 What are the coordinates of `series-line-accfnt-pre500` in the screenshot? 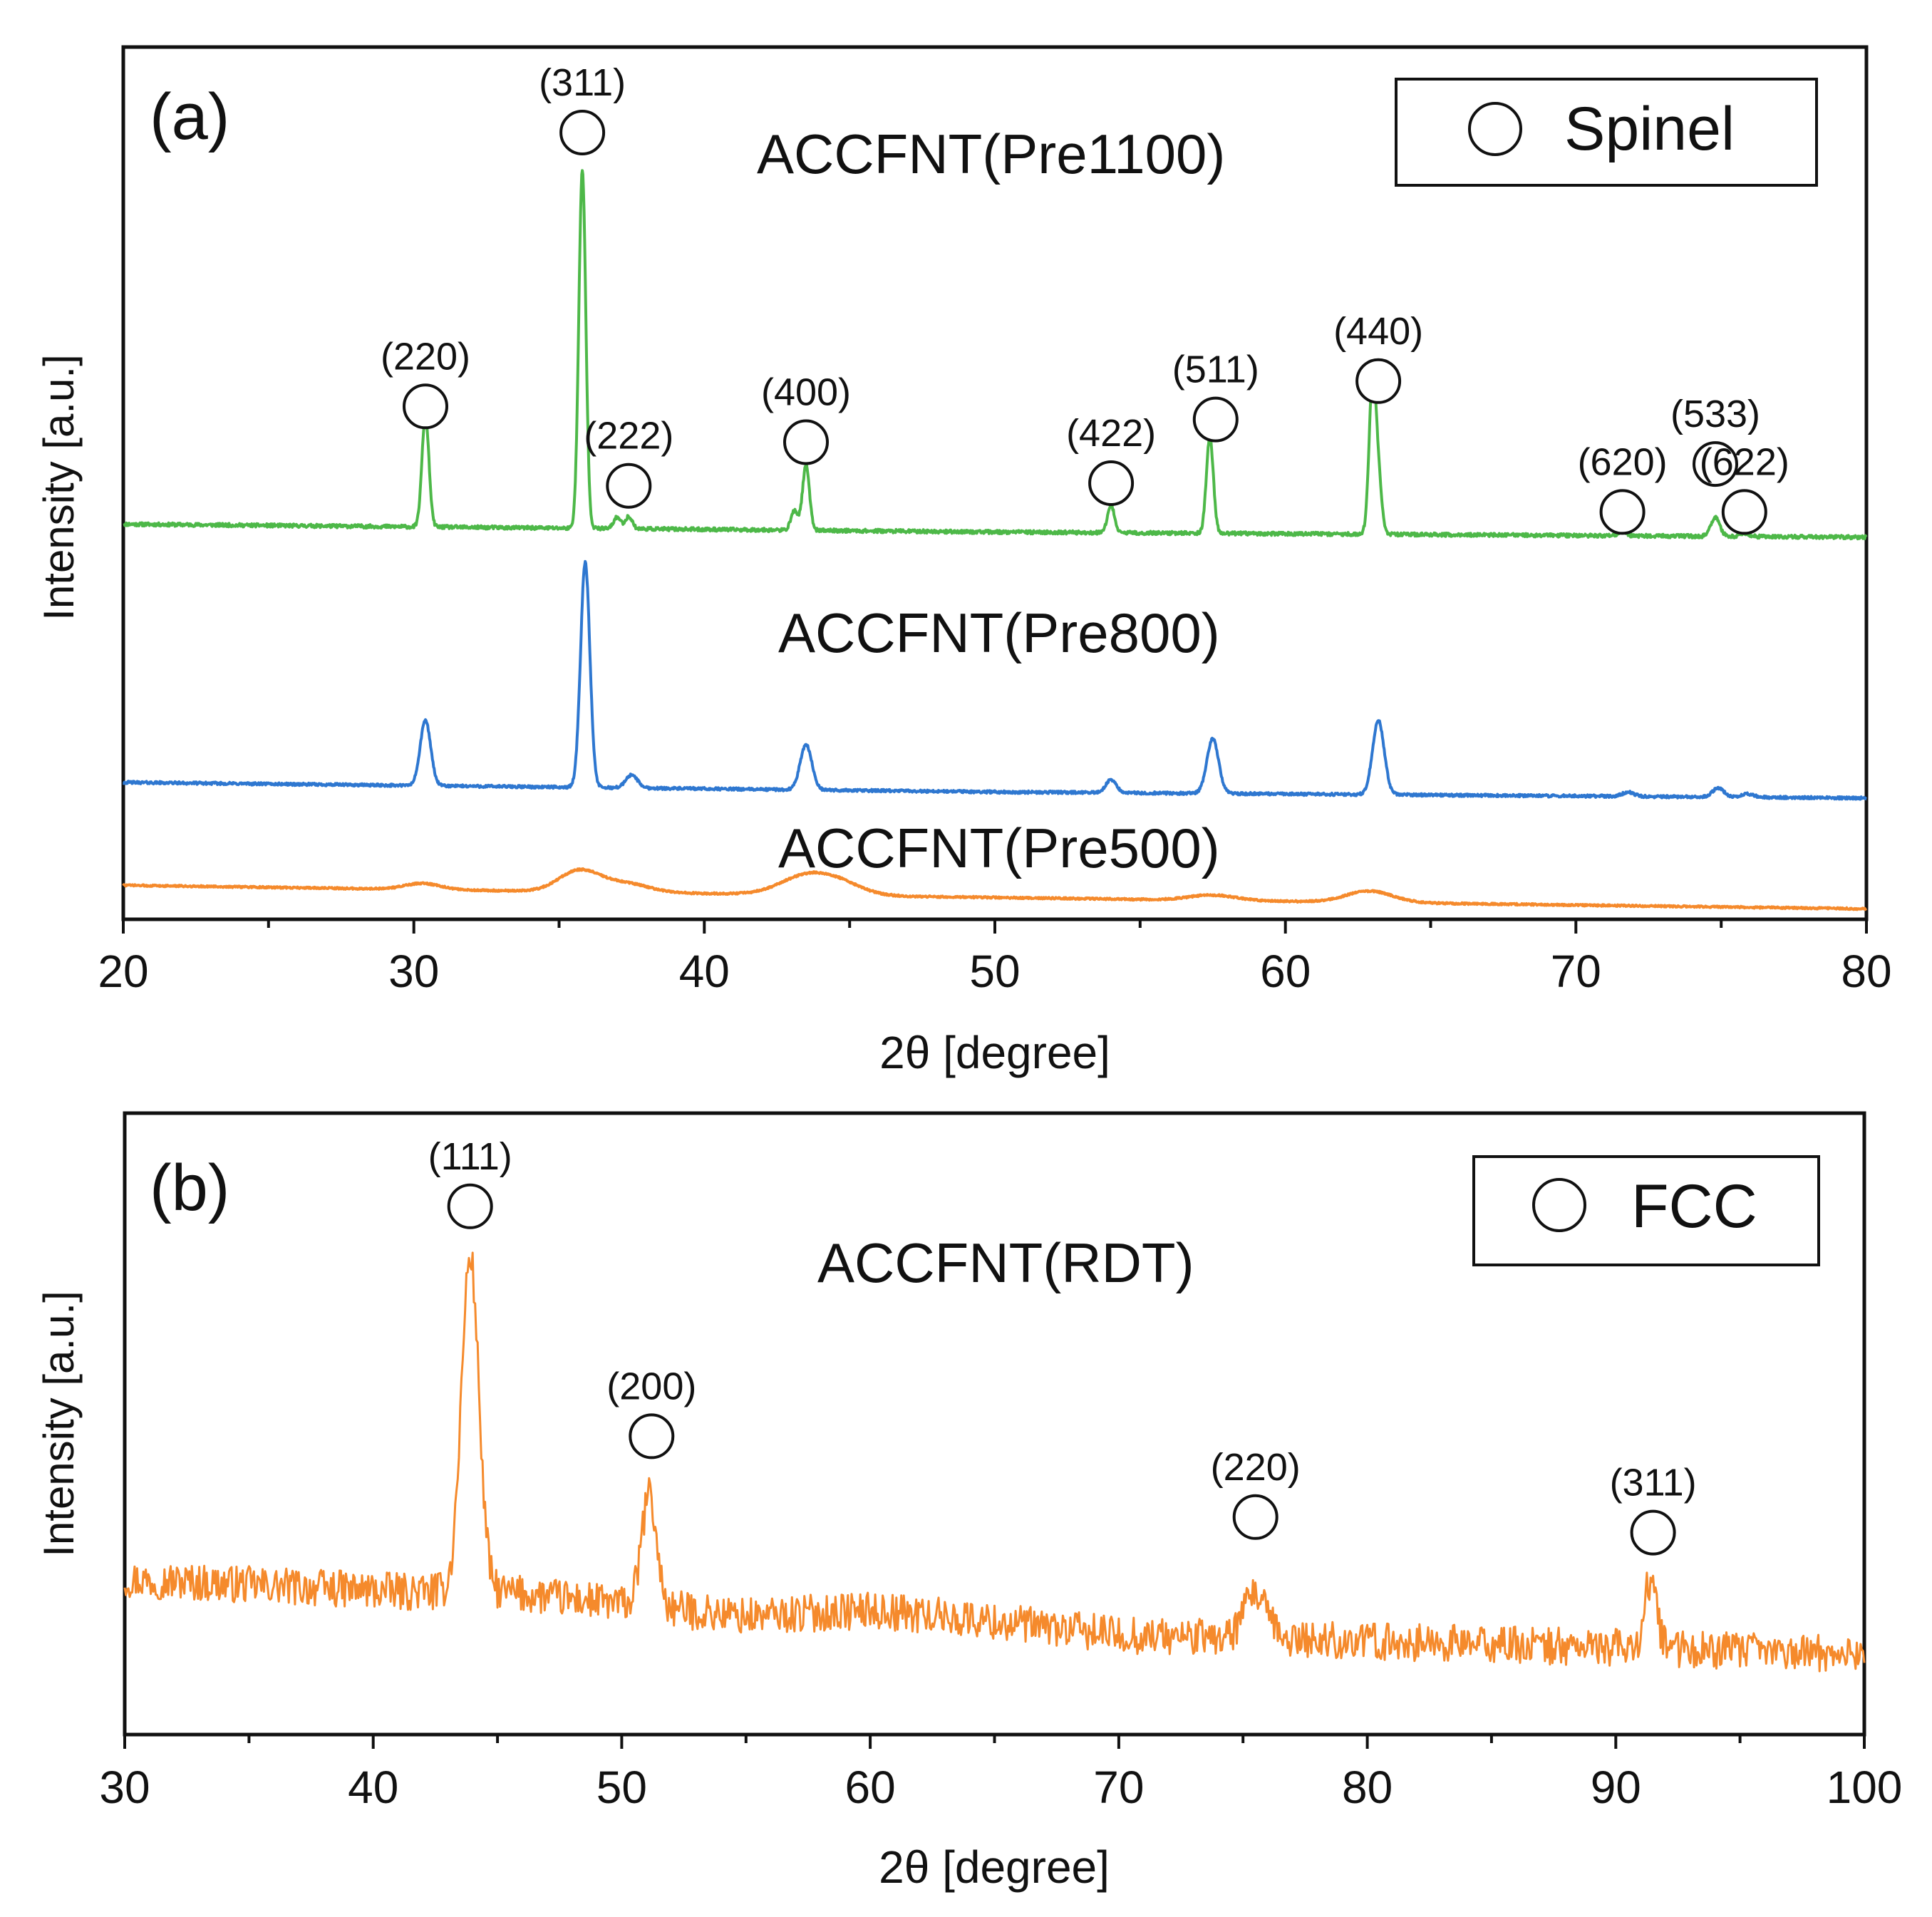 It's located at (995, 889).